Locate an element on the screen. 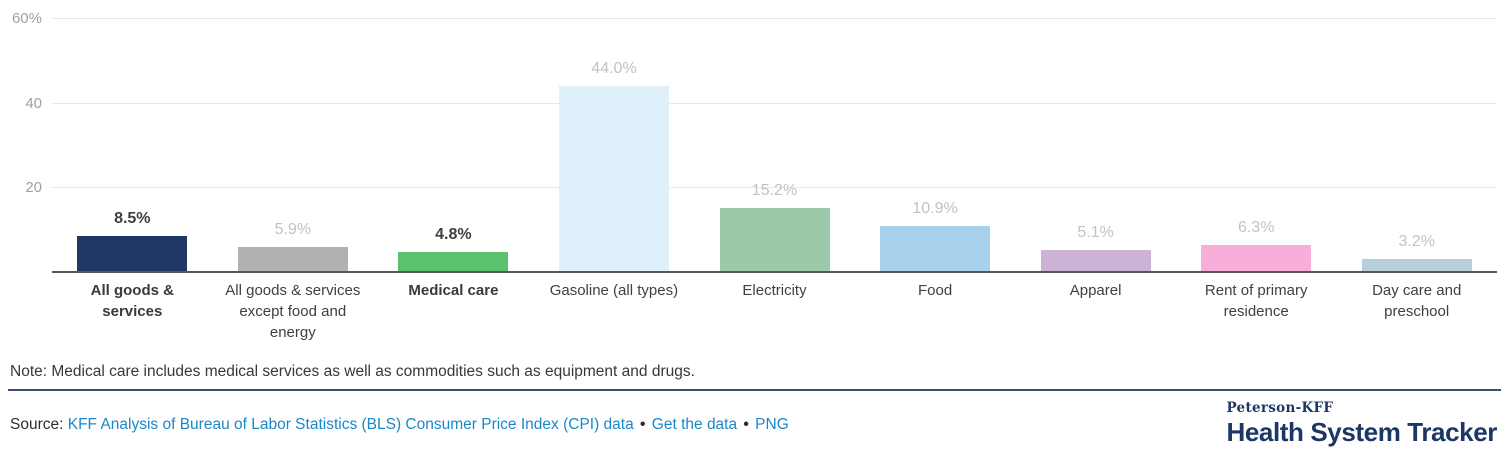 Image resolution: width=1509 pixels, height=457 pixels. bar-value-label: 4.8% is located at coordinates (453, 234).